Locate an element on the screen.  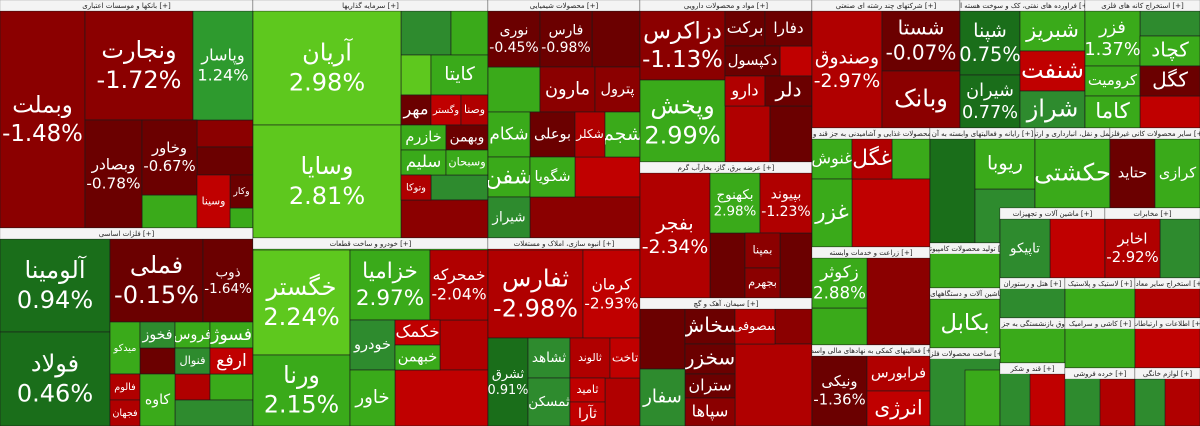
sector-title: ساخت محصولات فلزی [+] is located at coordinates (965, 354).